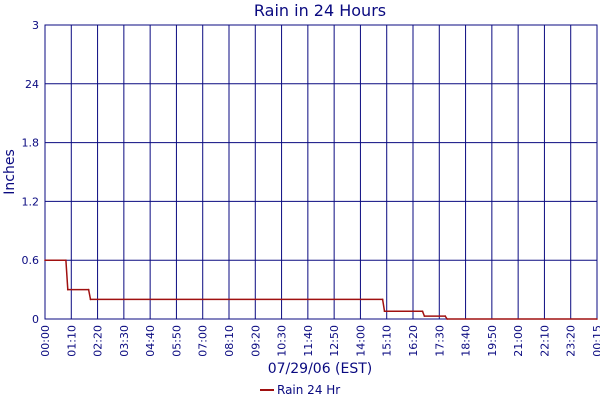 This screenshot has width=600, height=400. Describe the element at coordinates (595, 341) in the screenshot. I see `x-tick-label: 00:15` at that location.